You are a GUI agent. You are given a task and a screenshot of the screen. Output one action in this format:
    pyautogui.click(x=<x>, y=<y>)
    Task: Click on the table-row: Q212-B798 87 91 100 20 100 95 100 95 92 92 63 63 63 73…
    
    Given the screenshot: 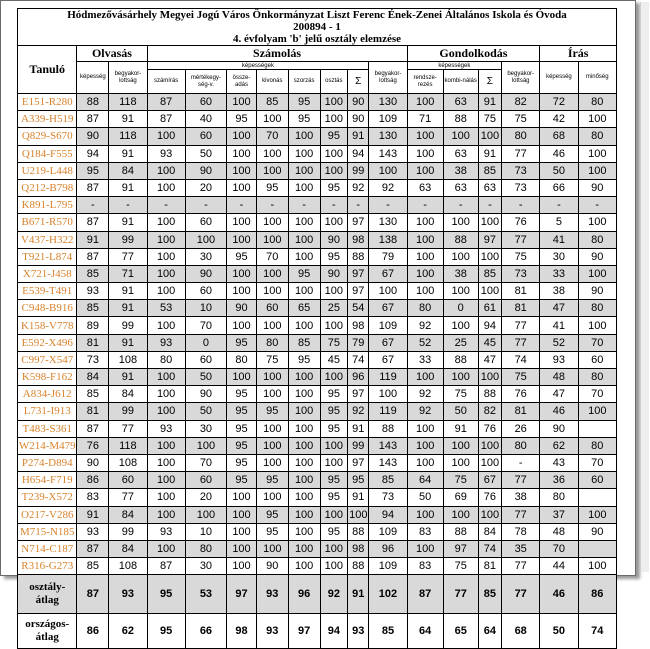 What is the action you would take?
    pyautogui.click(x=317, y=188)
    